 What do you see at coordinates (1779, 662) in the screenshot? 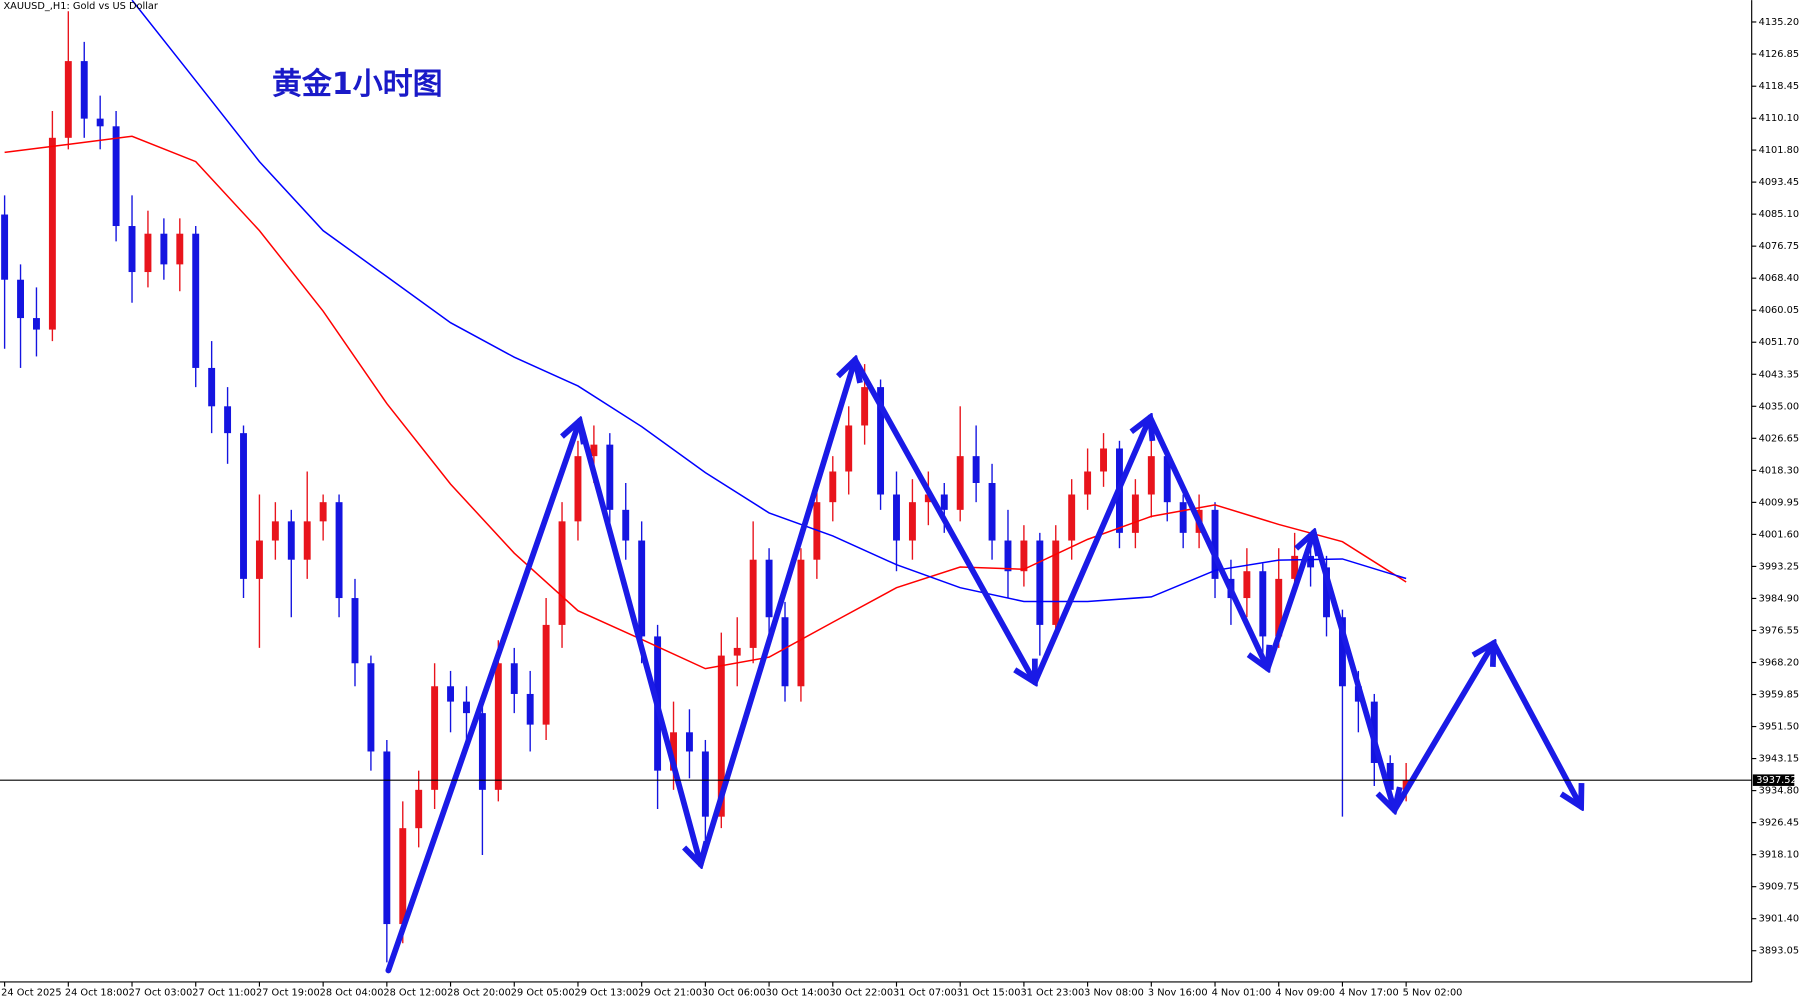
I see `y-tick-label: 3968.20` at bounding box center [1779, 662].